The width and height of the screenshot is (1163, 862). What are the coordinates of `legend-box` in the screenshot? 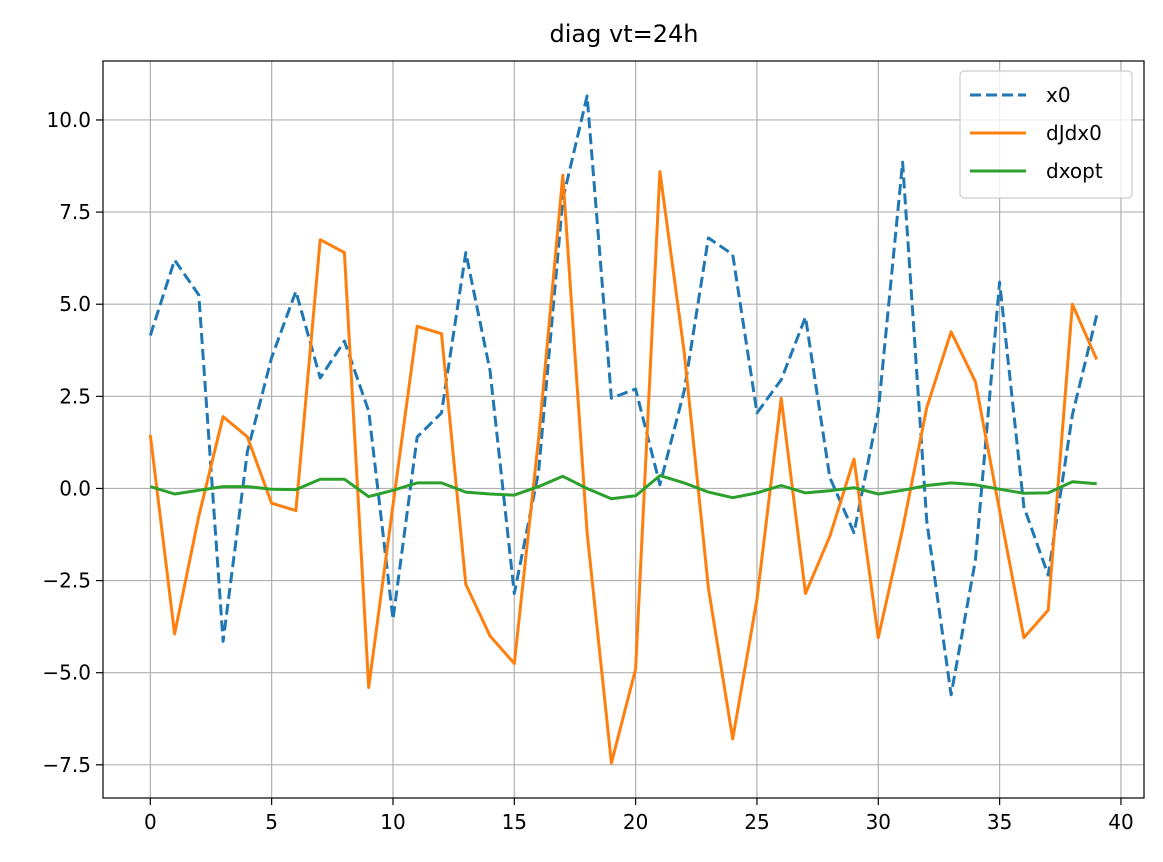 It's located at (1046, 134).